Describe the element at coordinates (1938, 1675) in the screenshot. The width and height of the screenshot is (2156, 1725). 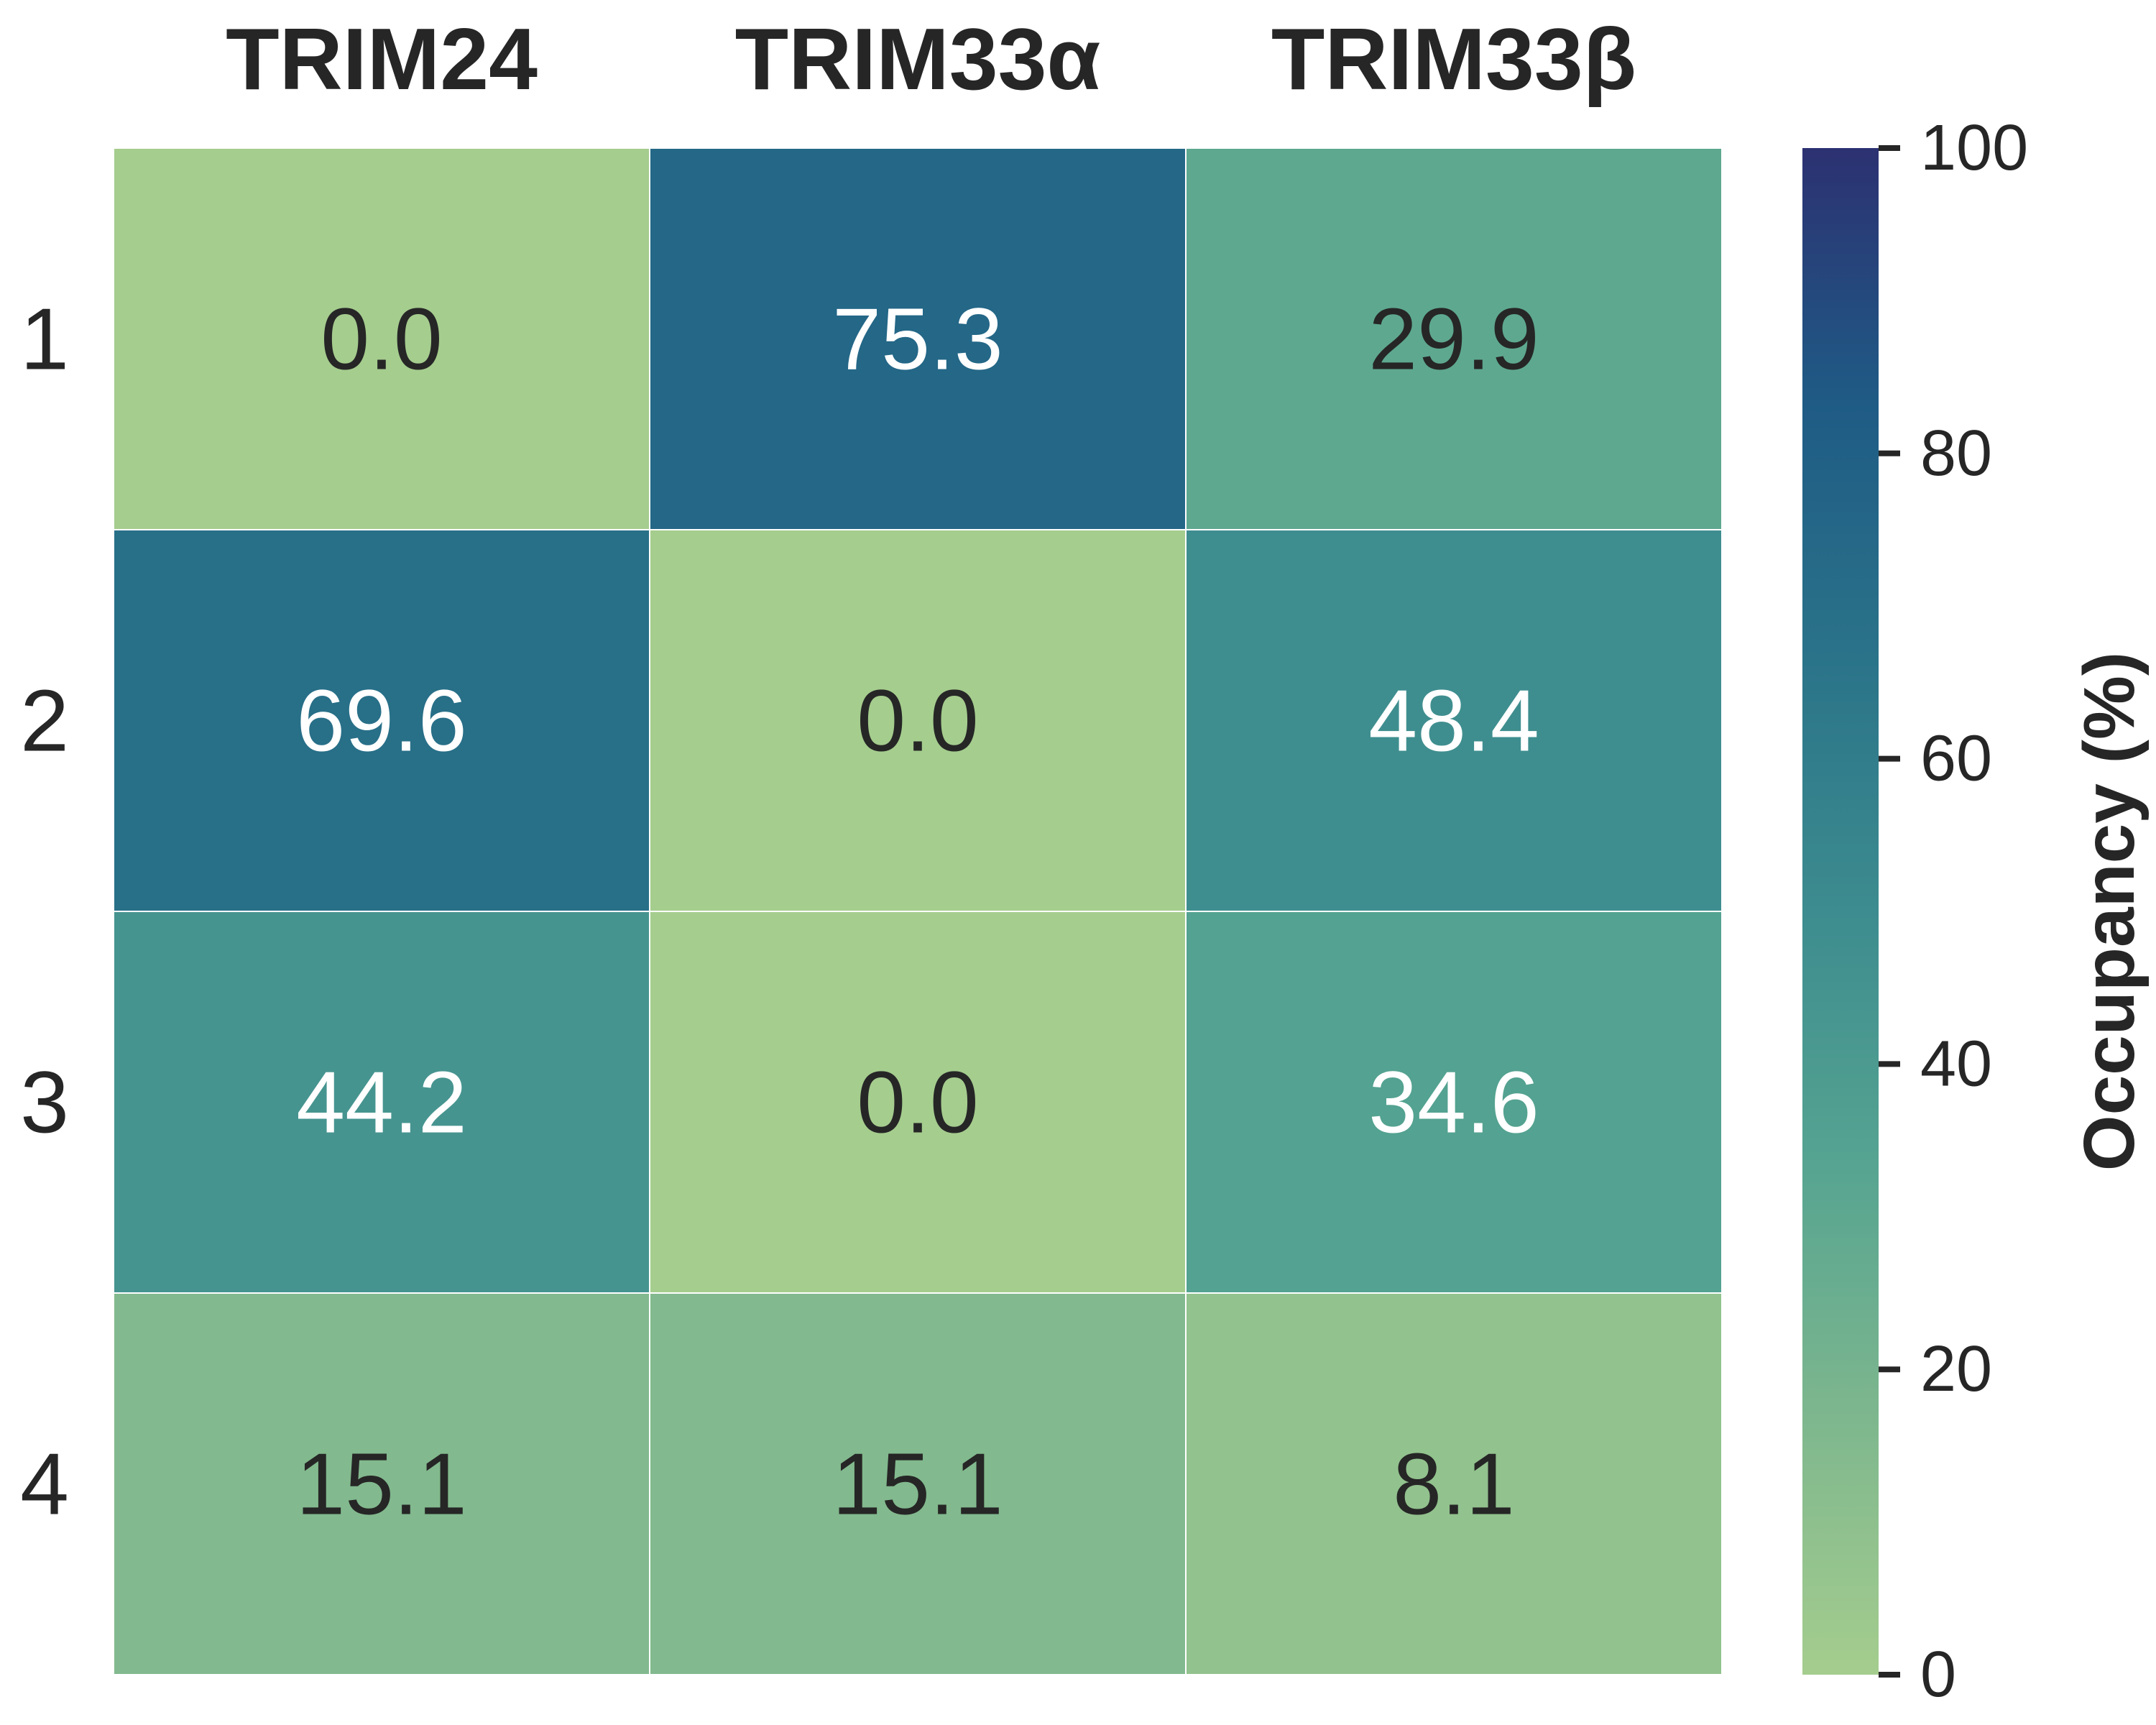
I see `colorbar-tick-label: 0` at that location.